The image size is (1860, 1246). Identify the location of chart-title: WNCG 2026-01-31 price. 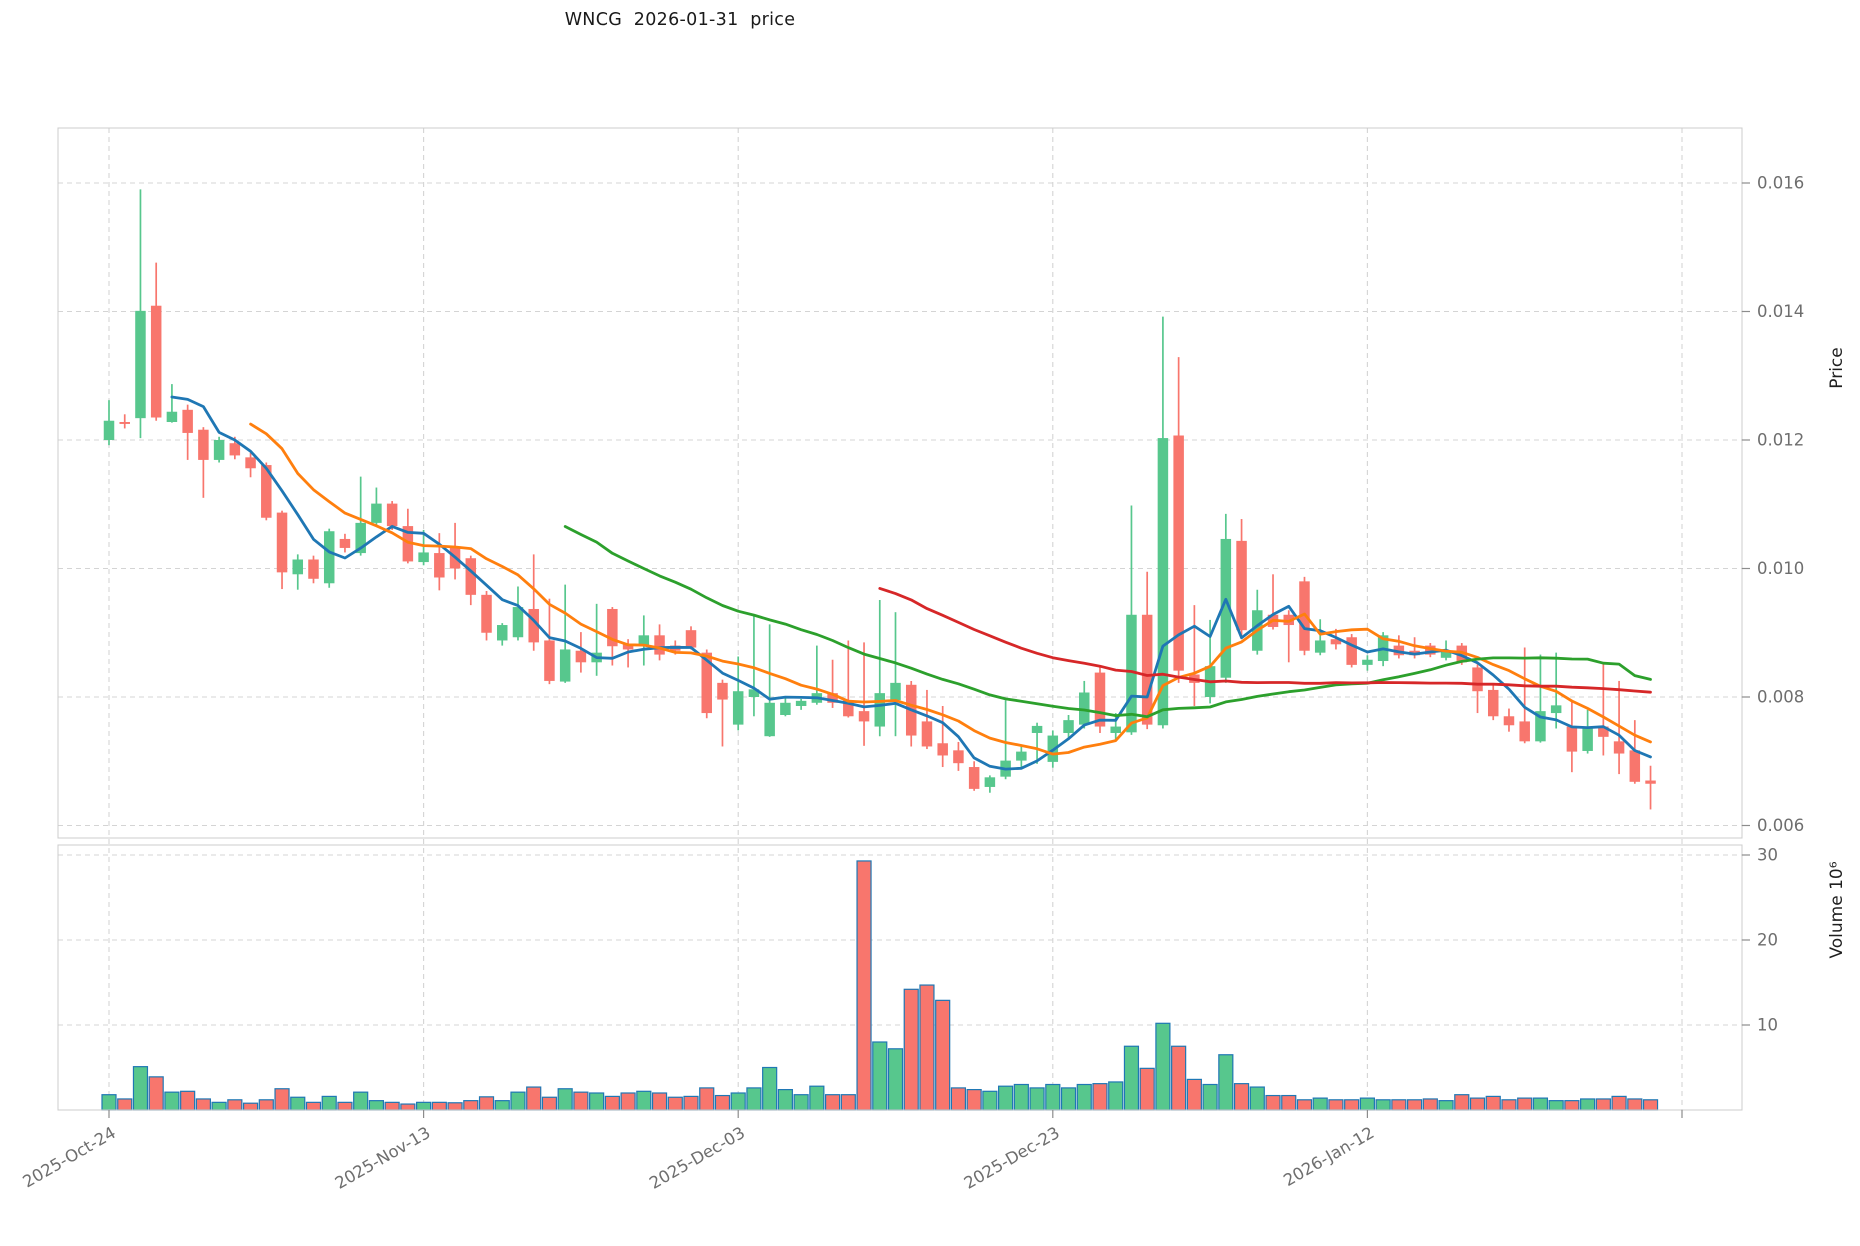
(680, 20).